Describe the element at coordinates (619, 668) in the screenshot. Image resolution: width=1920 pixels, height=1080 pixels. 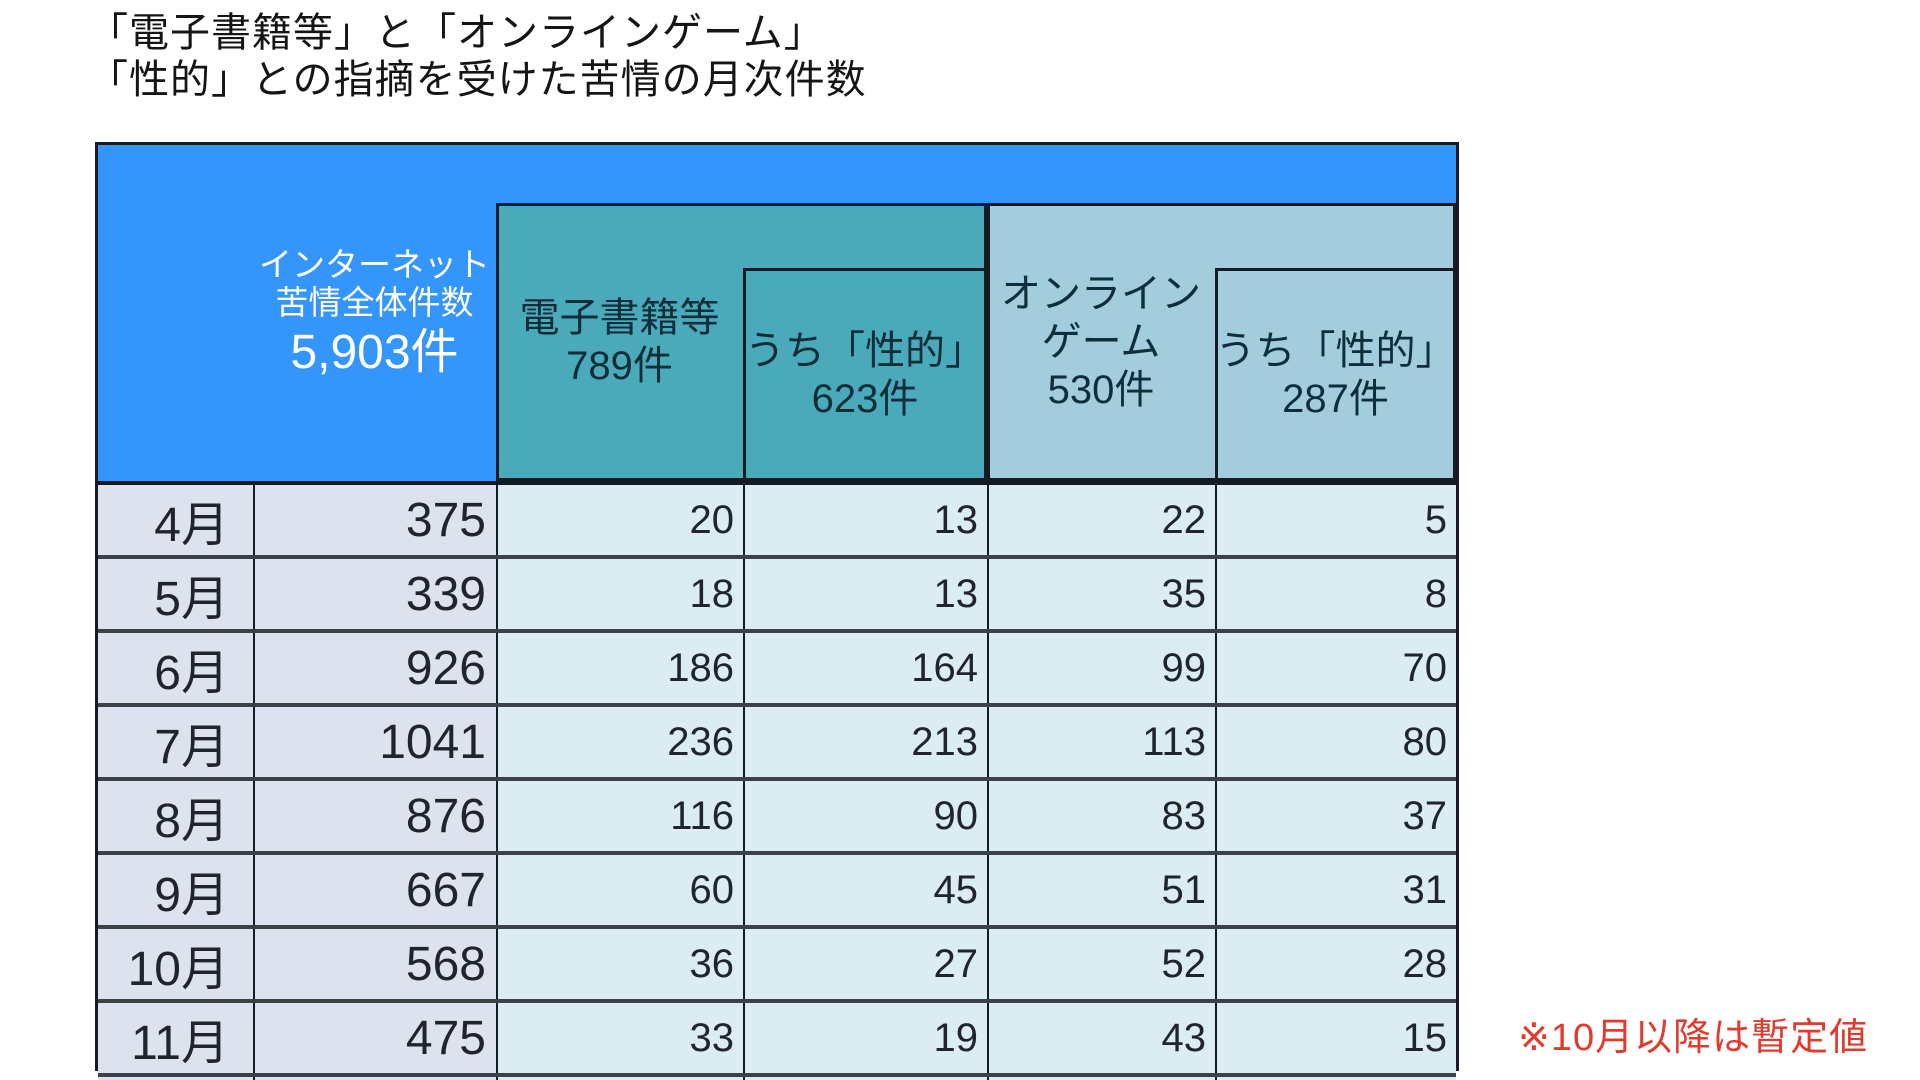
I see `value-cell: 186` at that location.